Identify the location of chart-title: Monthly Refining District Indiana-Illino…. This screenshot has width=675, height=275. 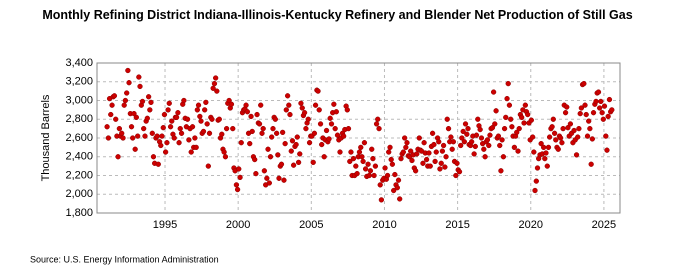
(337, 15).